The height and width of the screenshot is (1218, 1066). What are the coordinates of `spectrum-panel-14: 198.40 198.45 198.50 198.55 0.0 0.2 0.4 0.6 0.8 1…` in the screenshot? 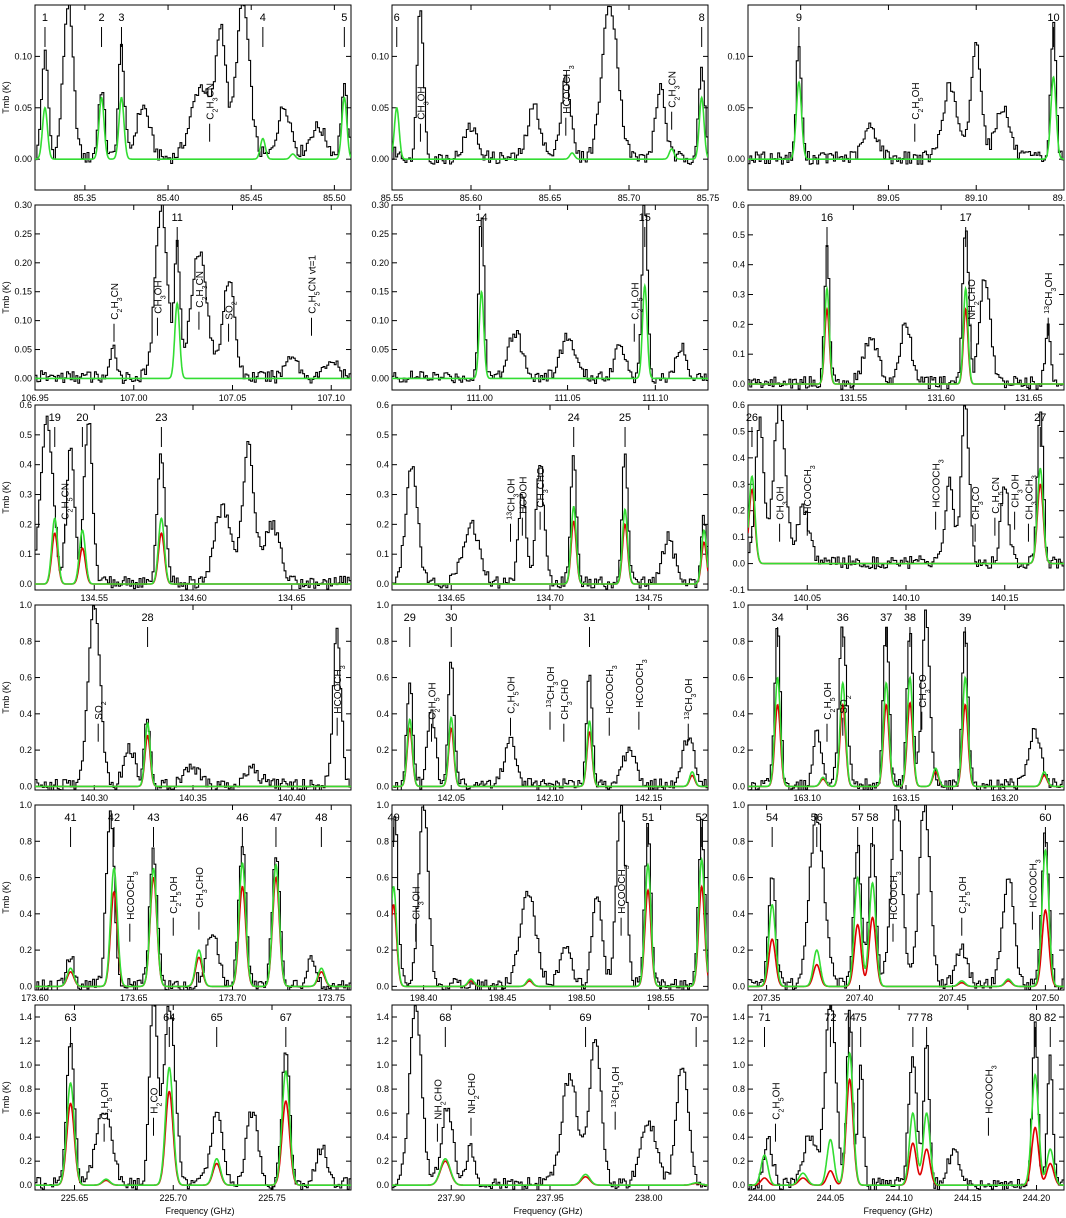 It's located at (542, 901).